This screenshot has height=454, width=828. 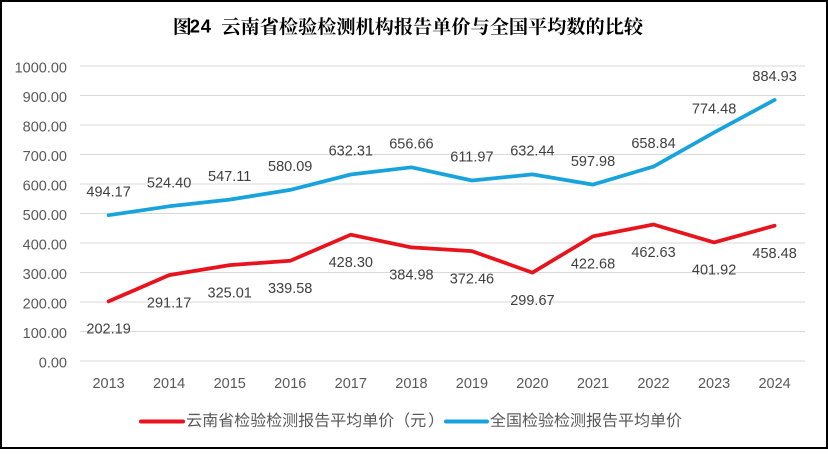 What do you see at coordinates (45, 246) in the screenshot?
I see `svg-text: 400.00` at bounding box center [45, 246].